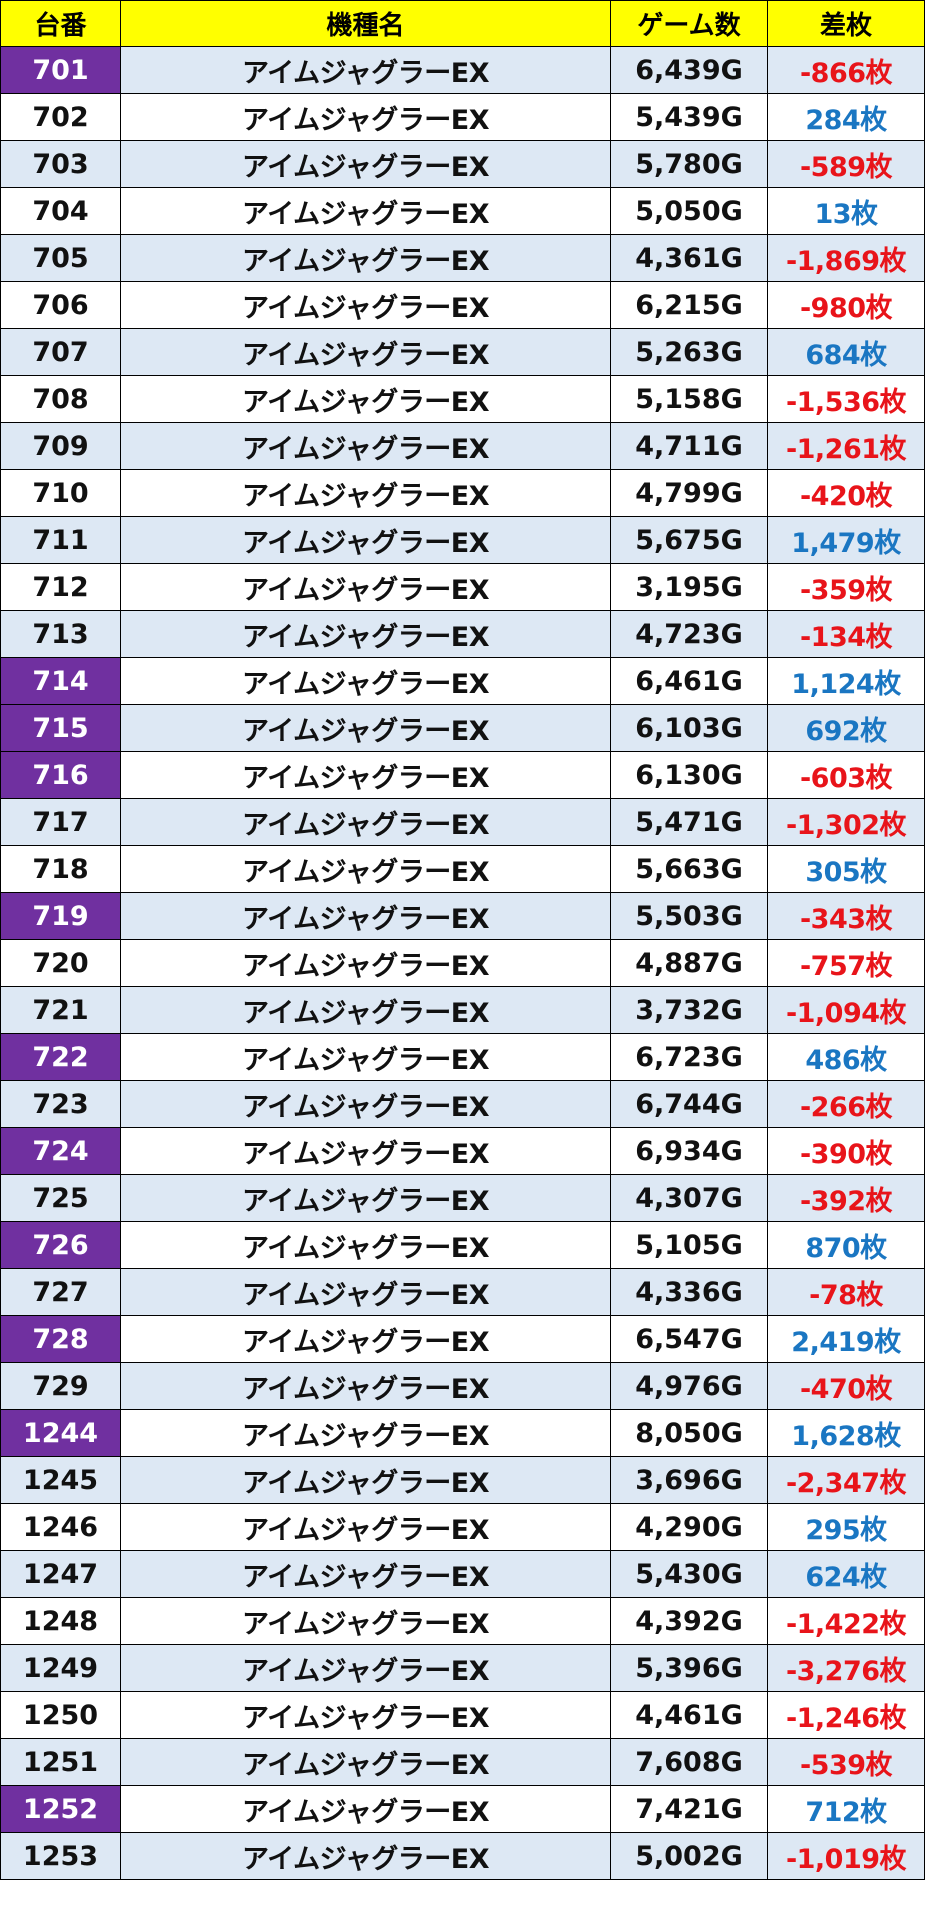  I want to click on table-row: 721 アイムジャグラーEX 3,732G -1,094枚, so click(462, 1010).